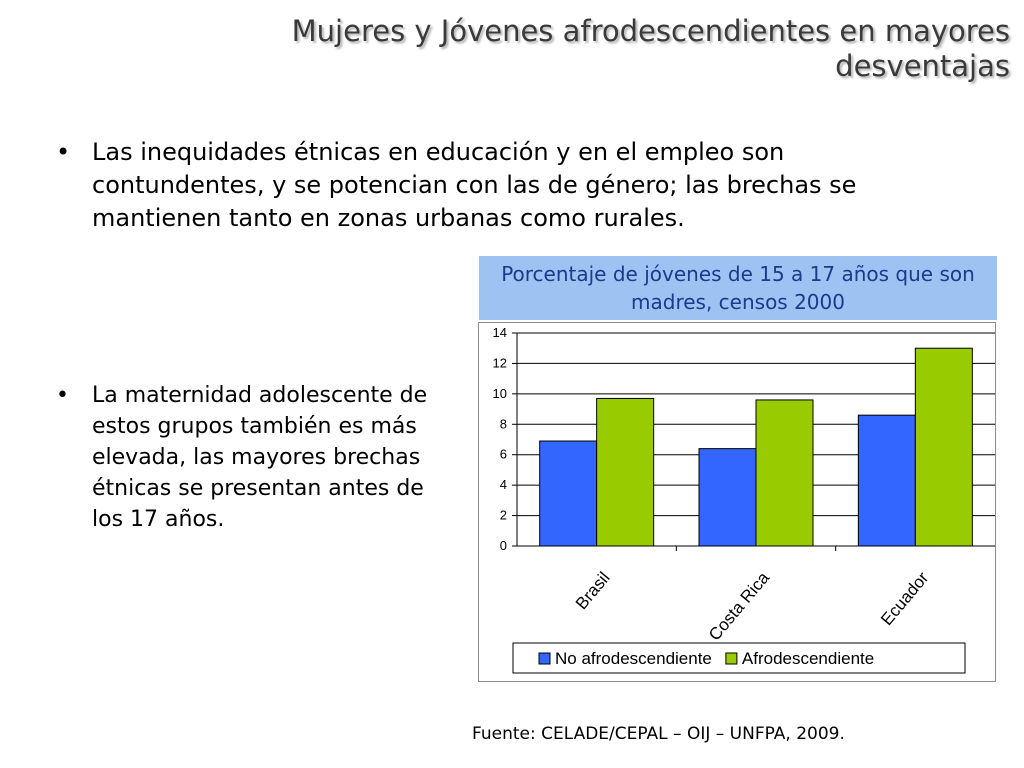 Image resolution: width=1024 pixels, height=768 pixels. I want to click on y-tick-label: 4, so click(503, 484).